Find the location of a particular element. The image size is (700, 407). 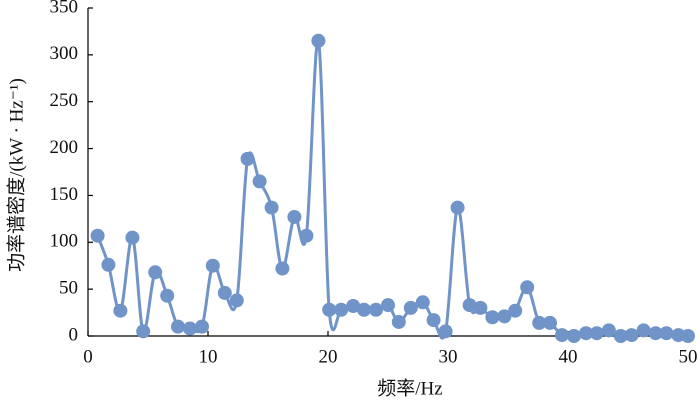

x-tick-label: 0 is located at coordinates (88, 356).